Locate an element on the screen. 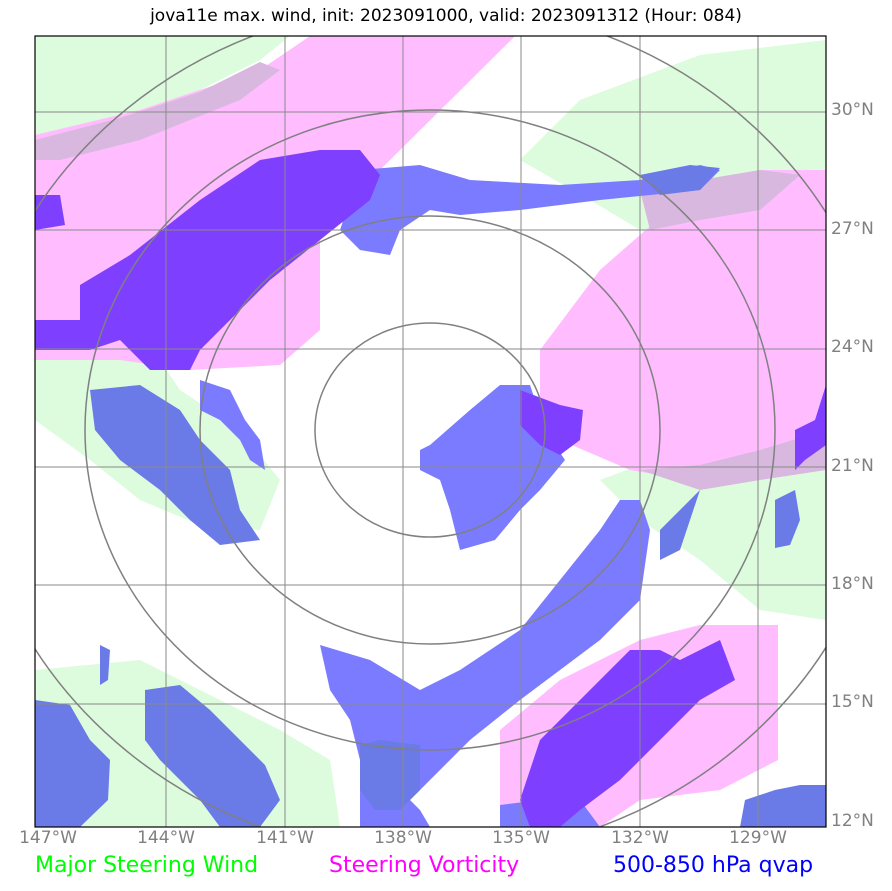 The height and width of the screenshot is (891, 892). lat-label-18n: 18°N is located at coordinates (852, 584).